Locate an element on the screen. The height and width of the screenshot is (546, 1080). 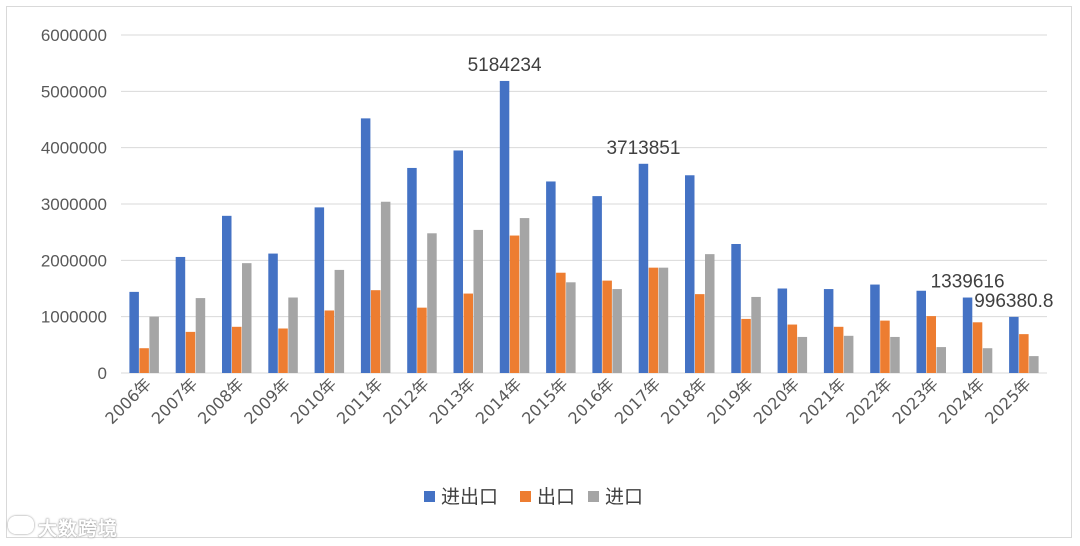
x-tick-label: 2019年 is located at coordinates (730, 401).